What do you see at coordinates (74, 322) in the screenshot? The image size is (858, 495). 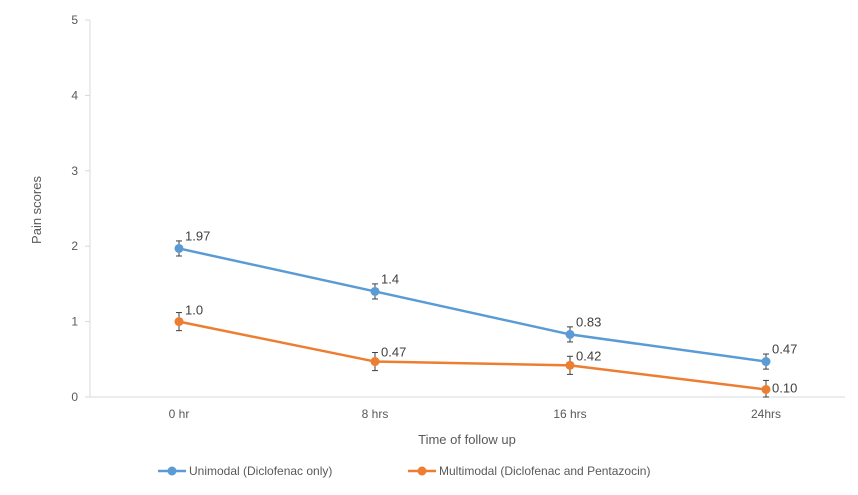 I see `y-tick-label: 1` at bounding box center [74, 322].